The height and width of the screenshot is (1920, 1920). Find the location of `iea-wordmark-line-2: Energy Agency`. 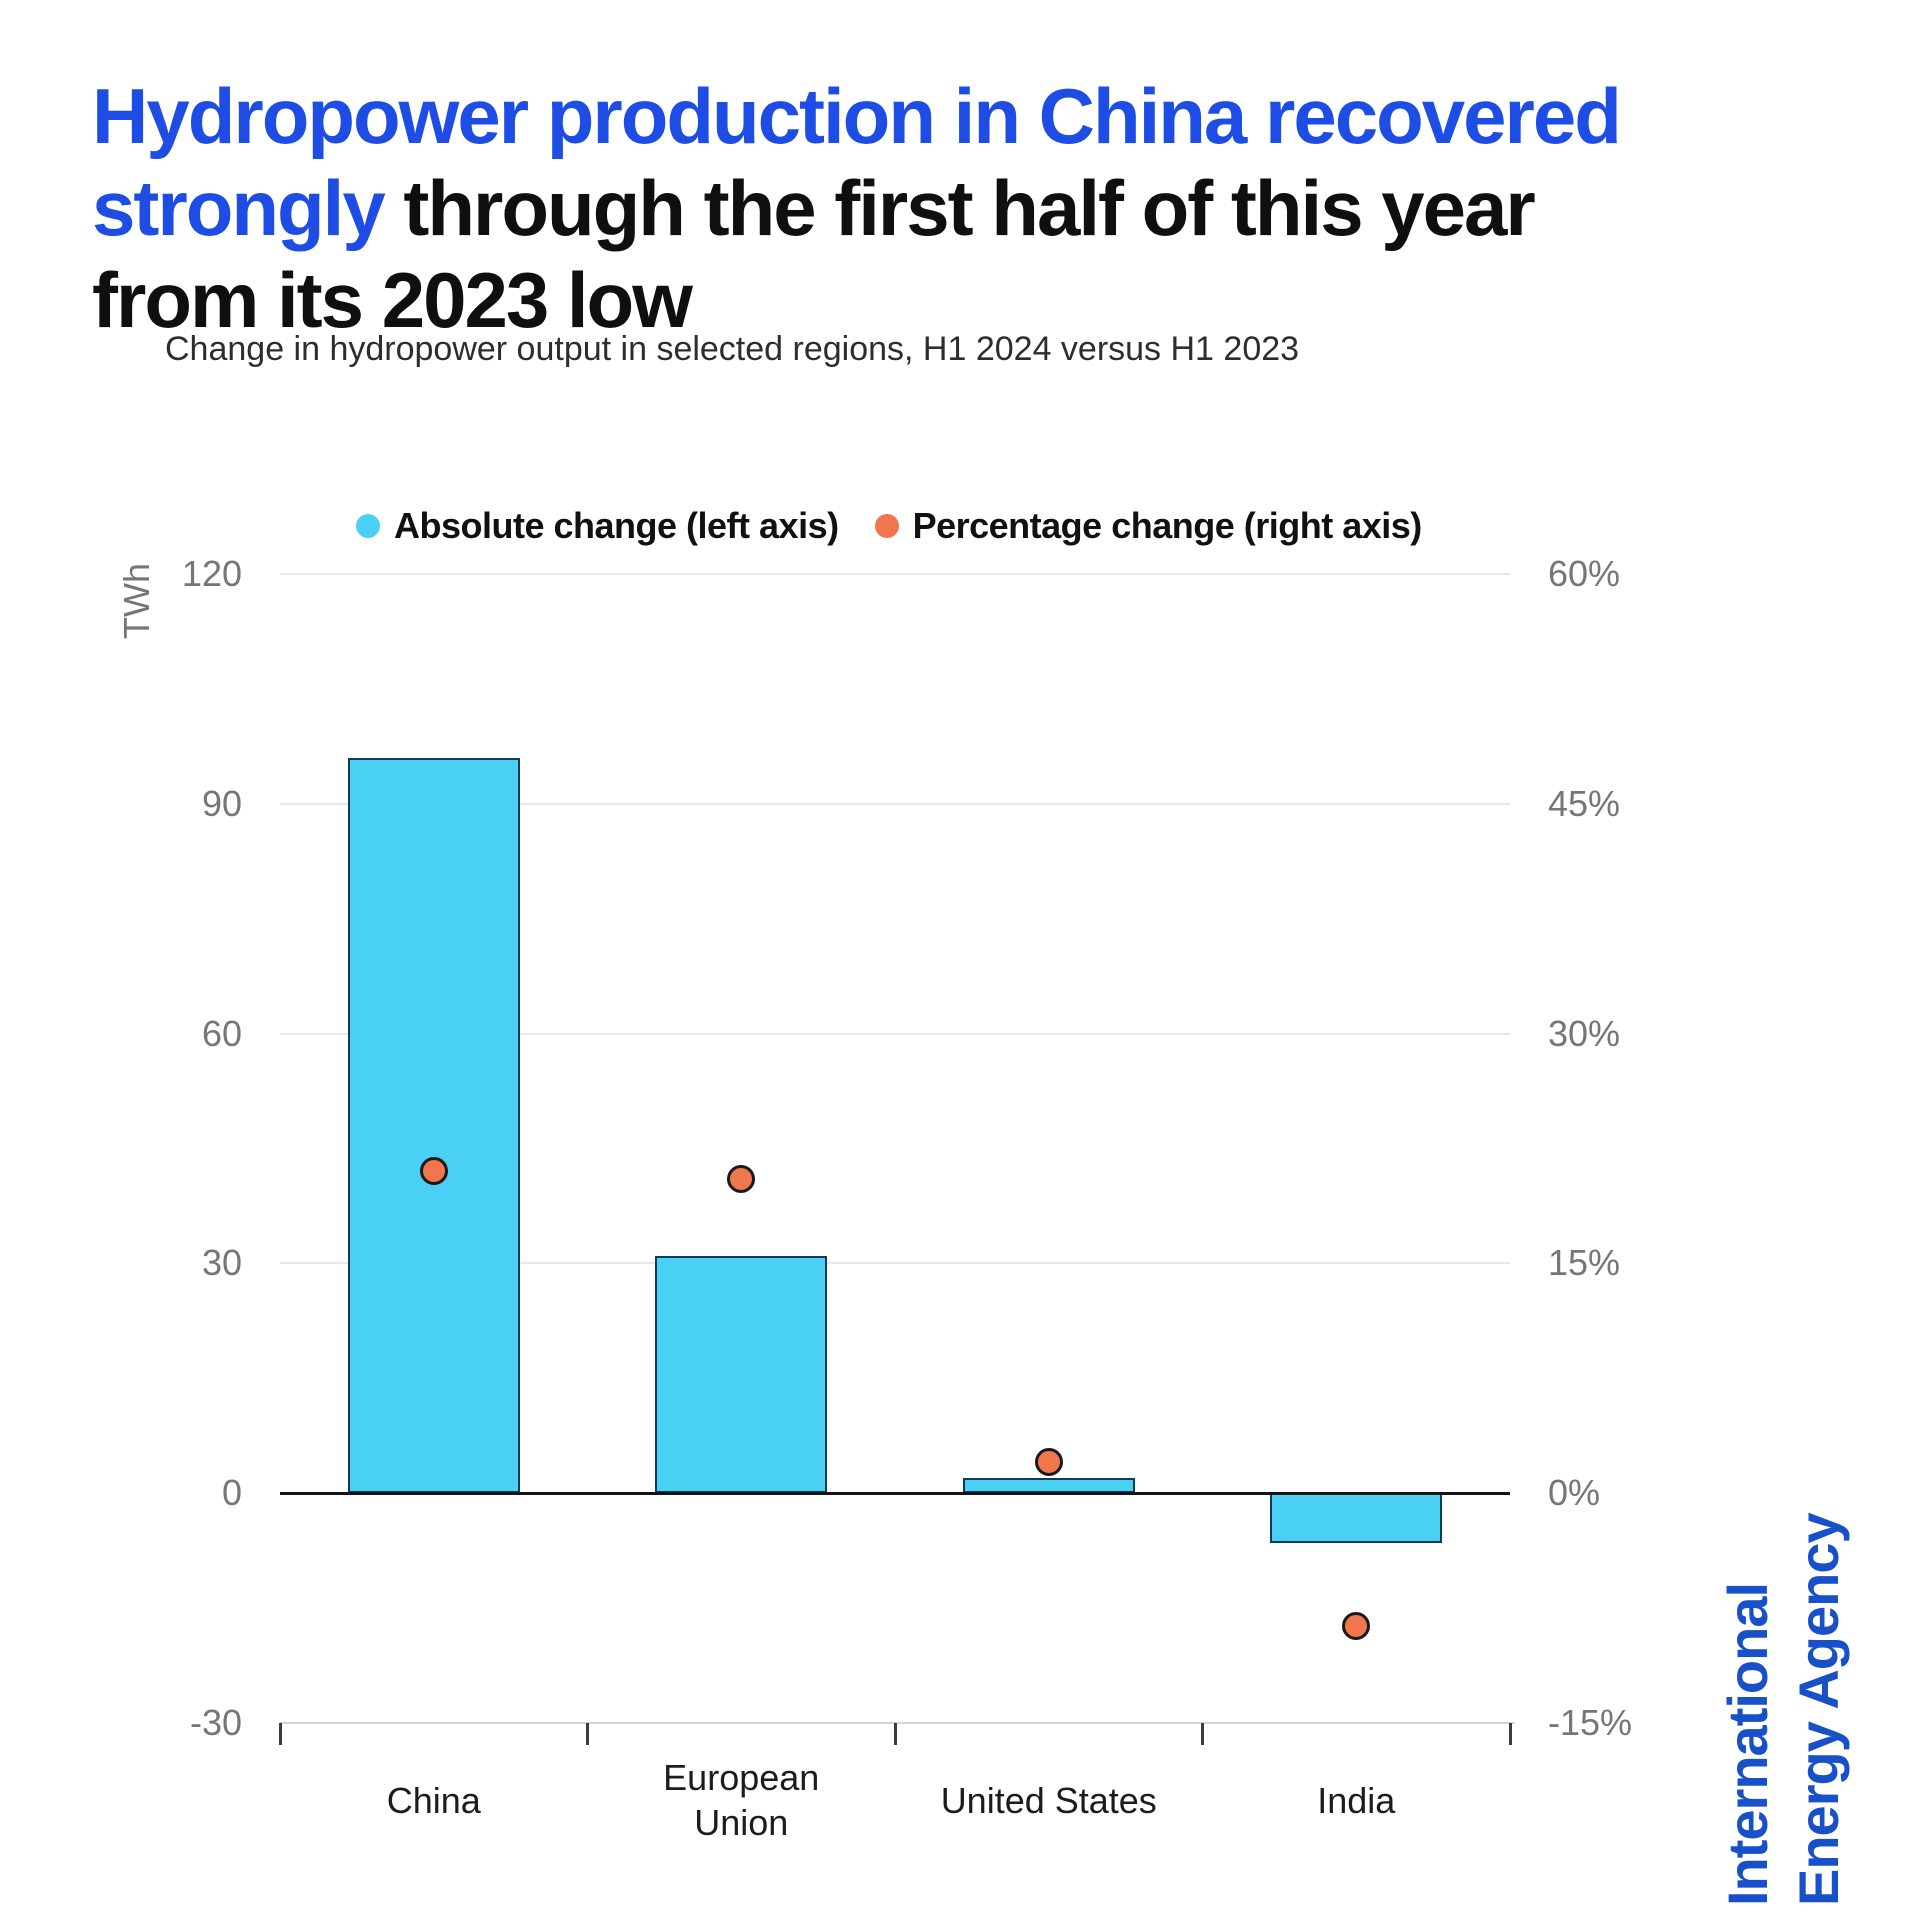

iea-wordmark-line-2: Energy Agency is located at coordinates (1818, 1709).